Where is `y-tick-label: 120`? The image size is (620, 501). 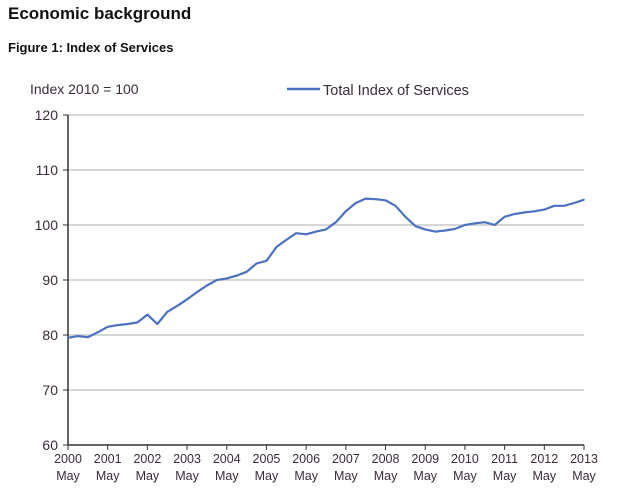 y-tick-label: 120 is located at coordinates (47, 115).